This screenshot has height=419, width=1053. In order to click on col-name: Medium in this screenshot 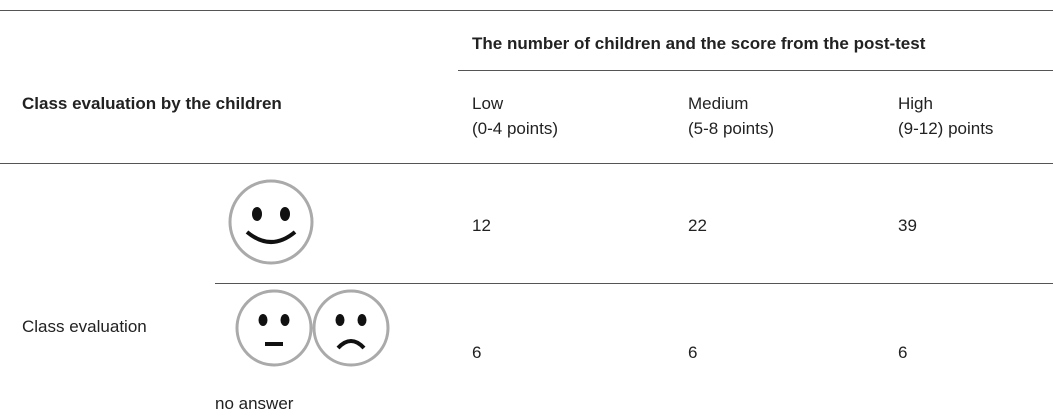, I will do `click(718, 103)`.